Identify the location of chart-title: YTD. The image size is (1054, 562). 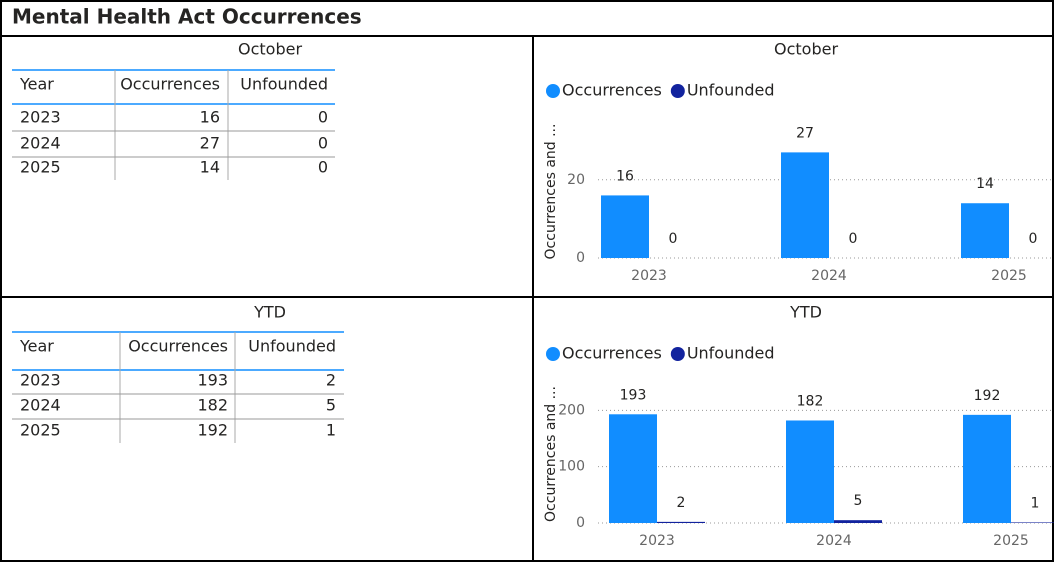
(805, 312).